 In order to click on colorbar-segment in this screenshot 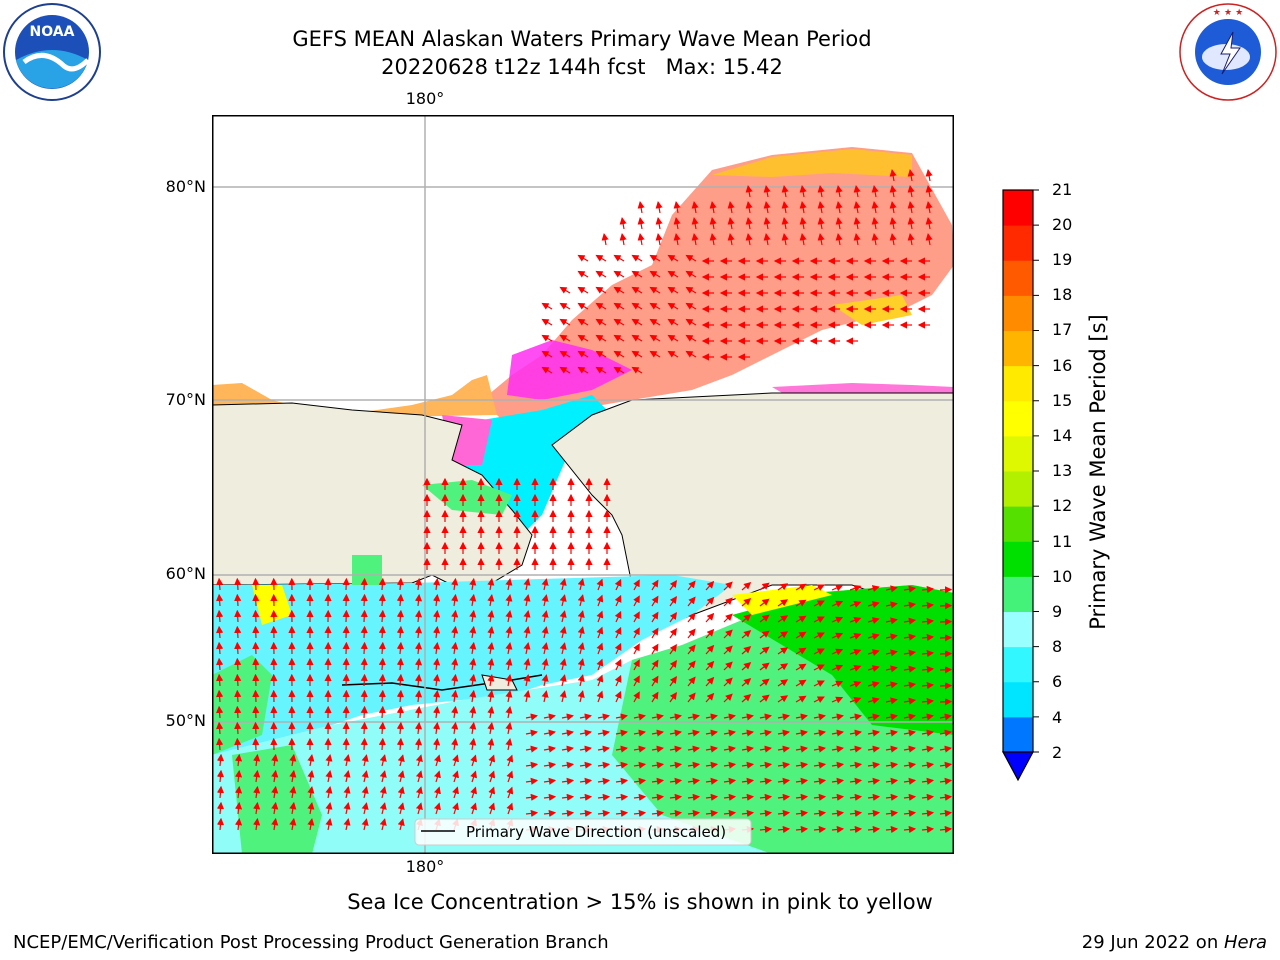, I will do `click(1018, 734)`.